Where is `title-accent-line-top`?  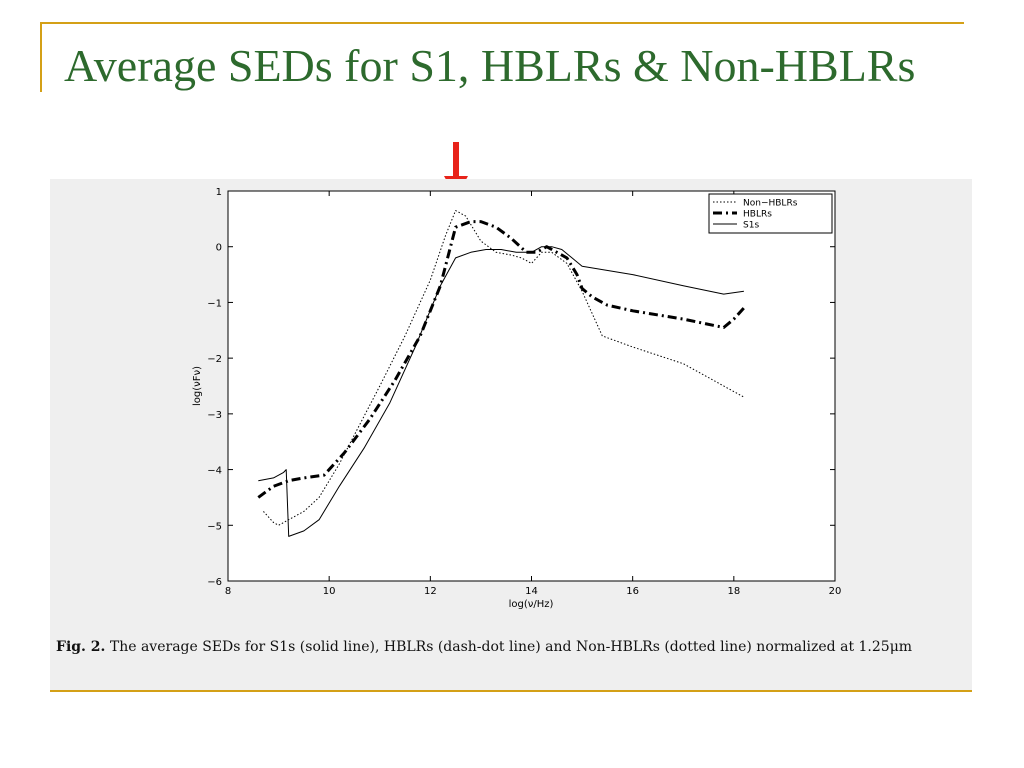 title-accent-line-top is located at coordinates (502, 23).